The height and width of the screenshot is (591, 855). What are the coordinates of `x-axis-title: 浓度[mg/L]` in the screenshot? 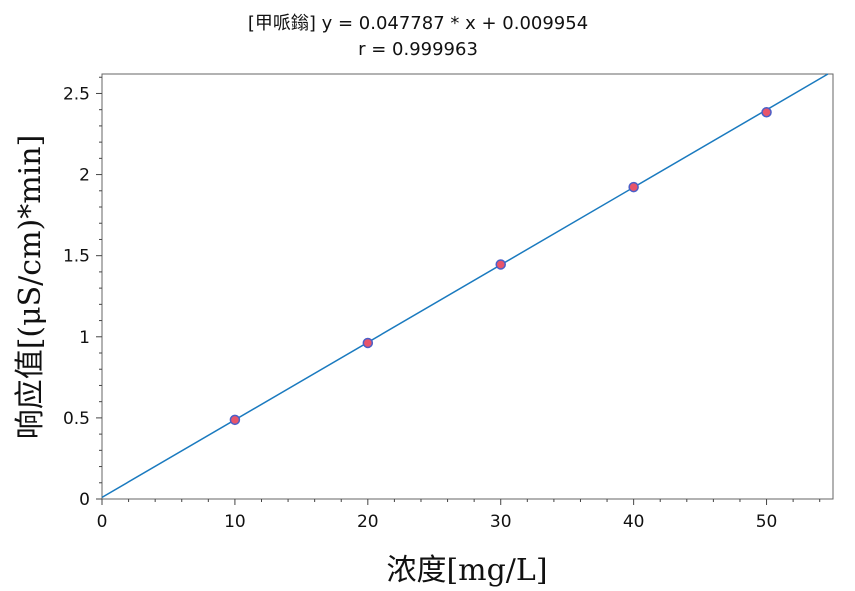 It's located at (466, 570).